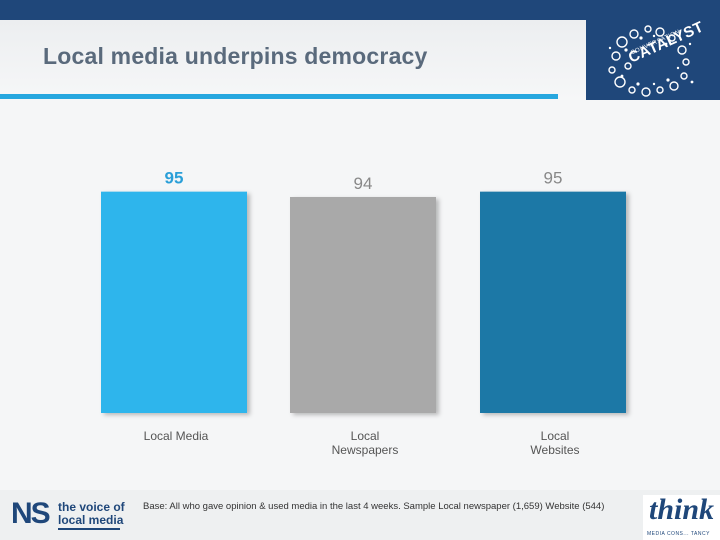  What do you see at coordinates (279, 96) in the screenshot?
I see `title-rule` at bounding box center [279, 96].